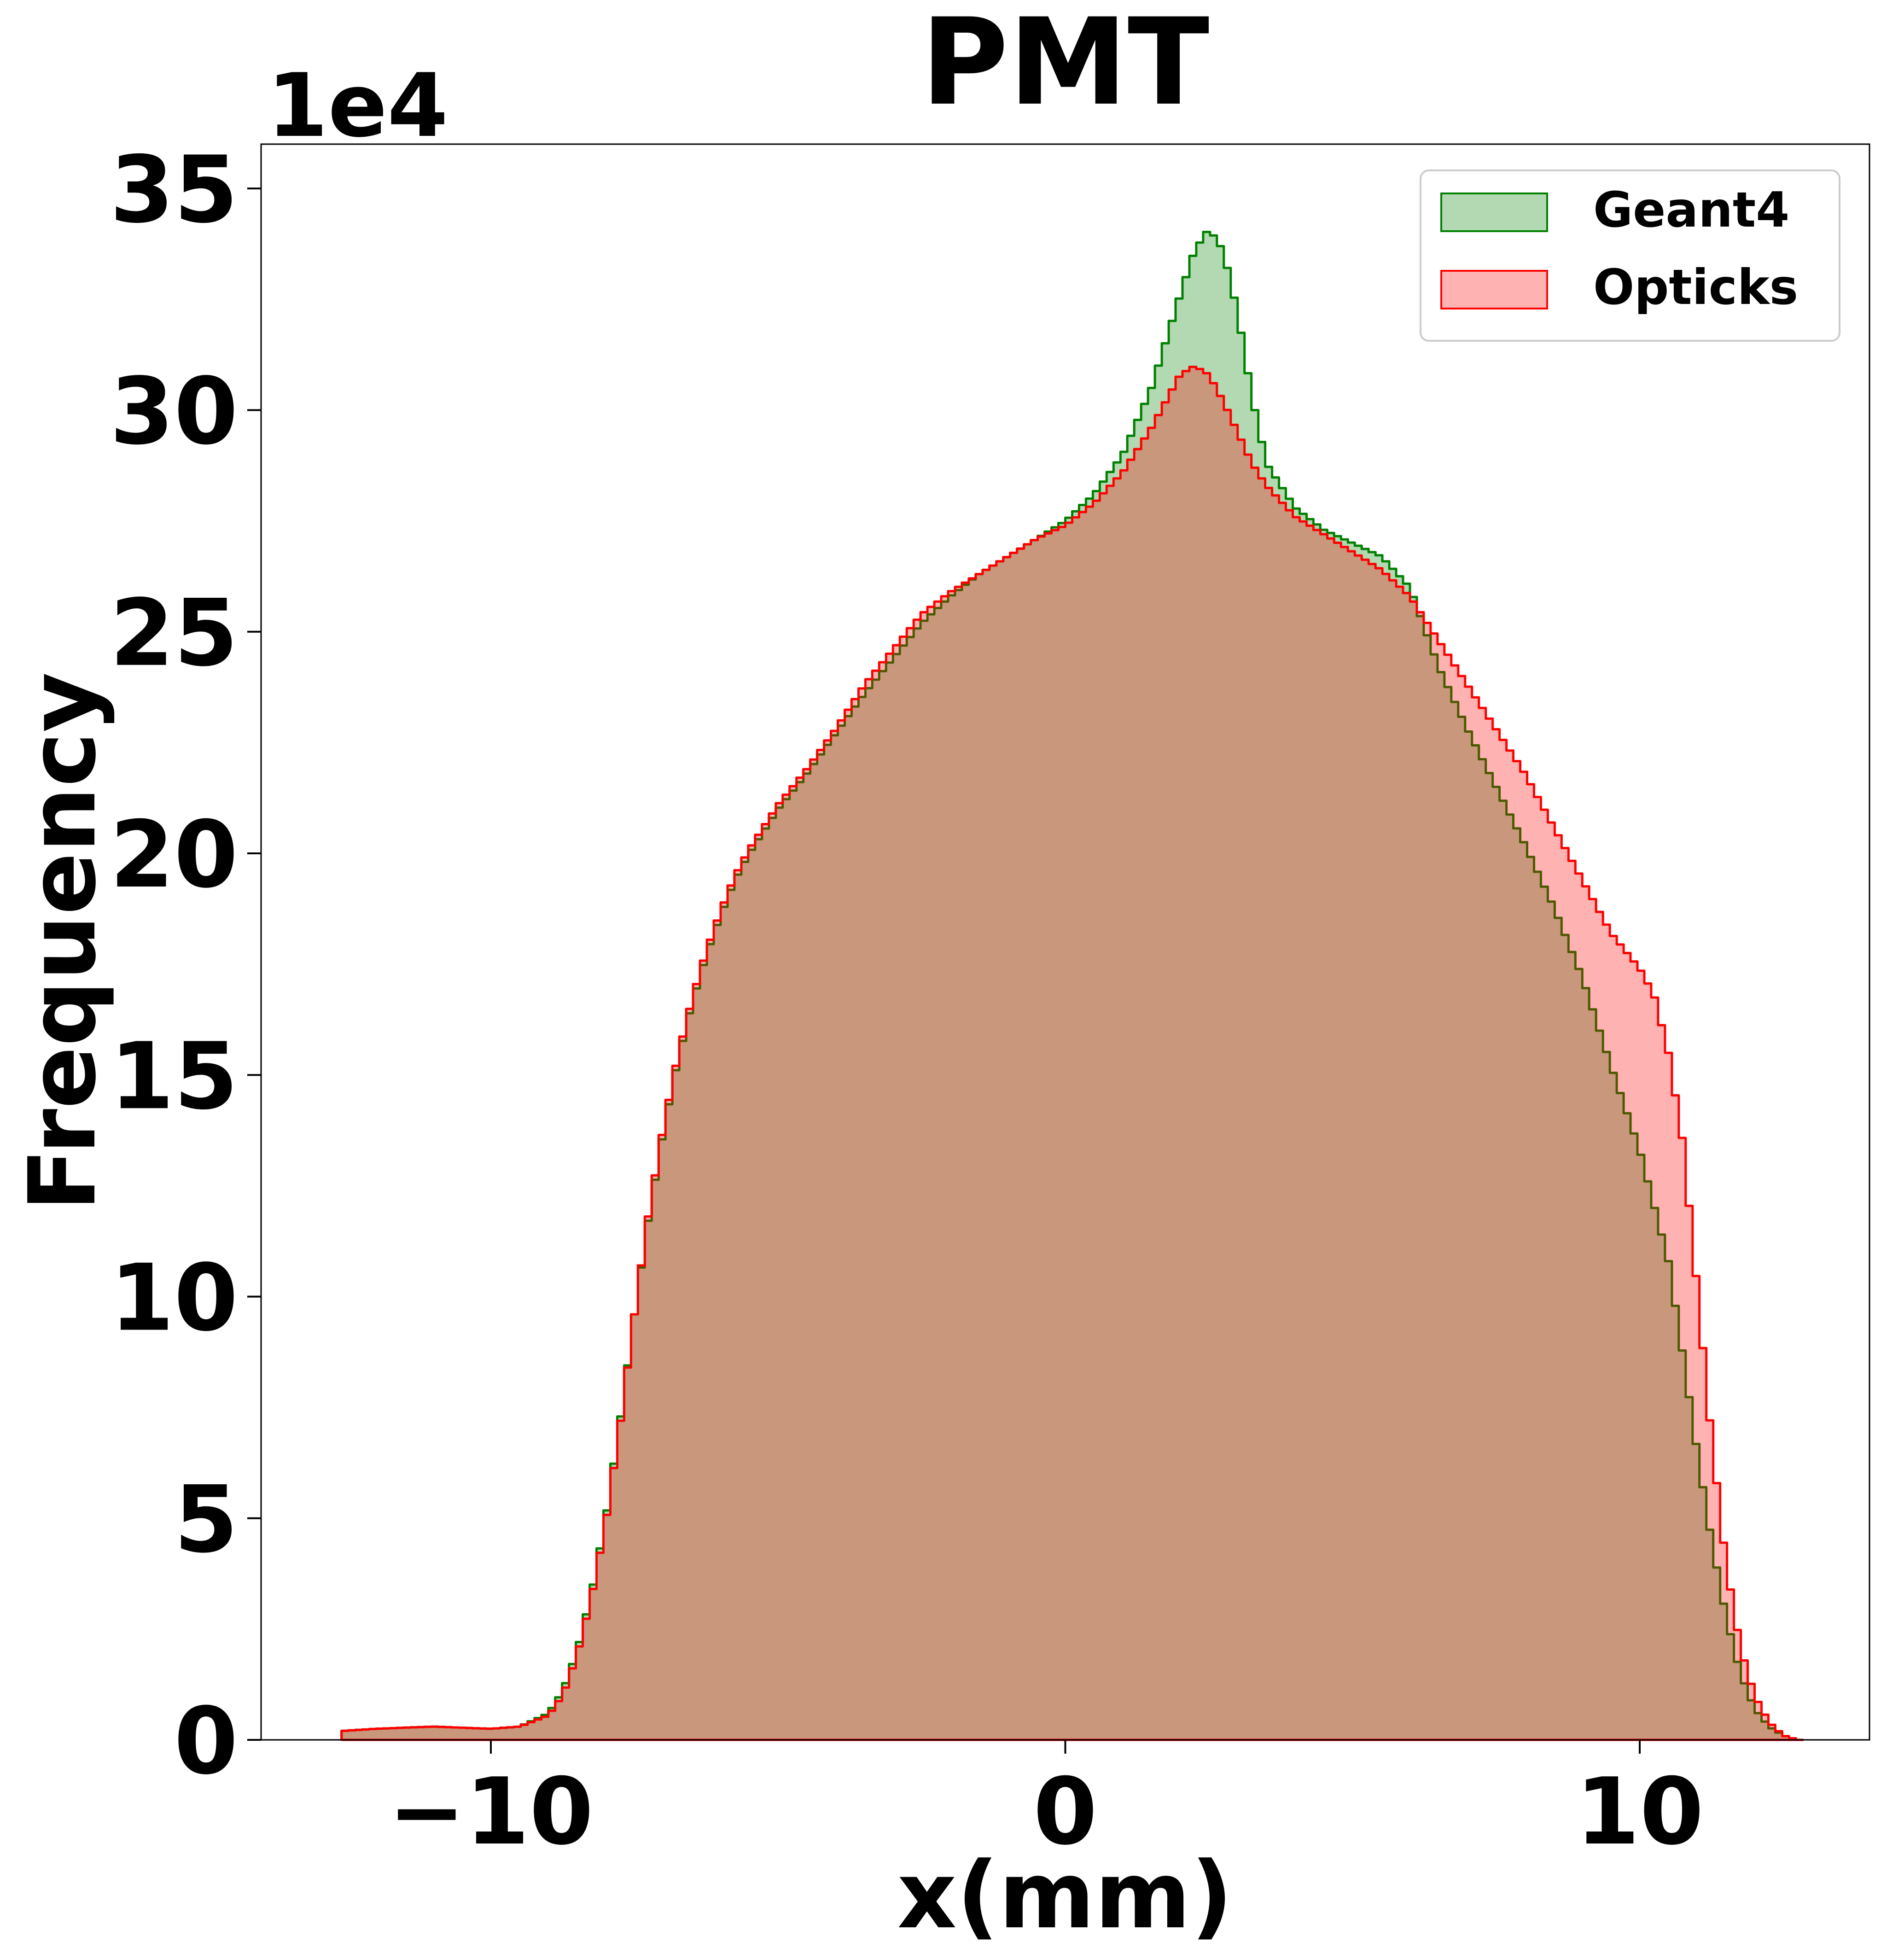  What do you see at coordinates (206, 1741) in the screenshot?
I see `y-tick-label: 0` at bounding box center [206, 1741].